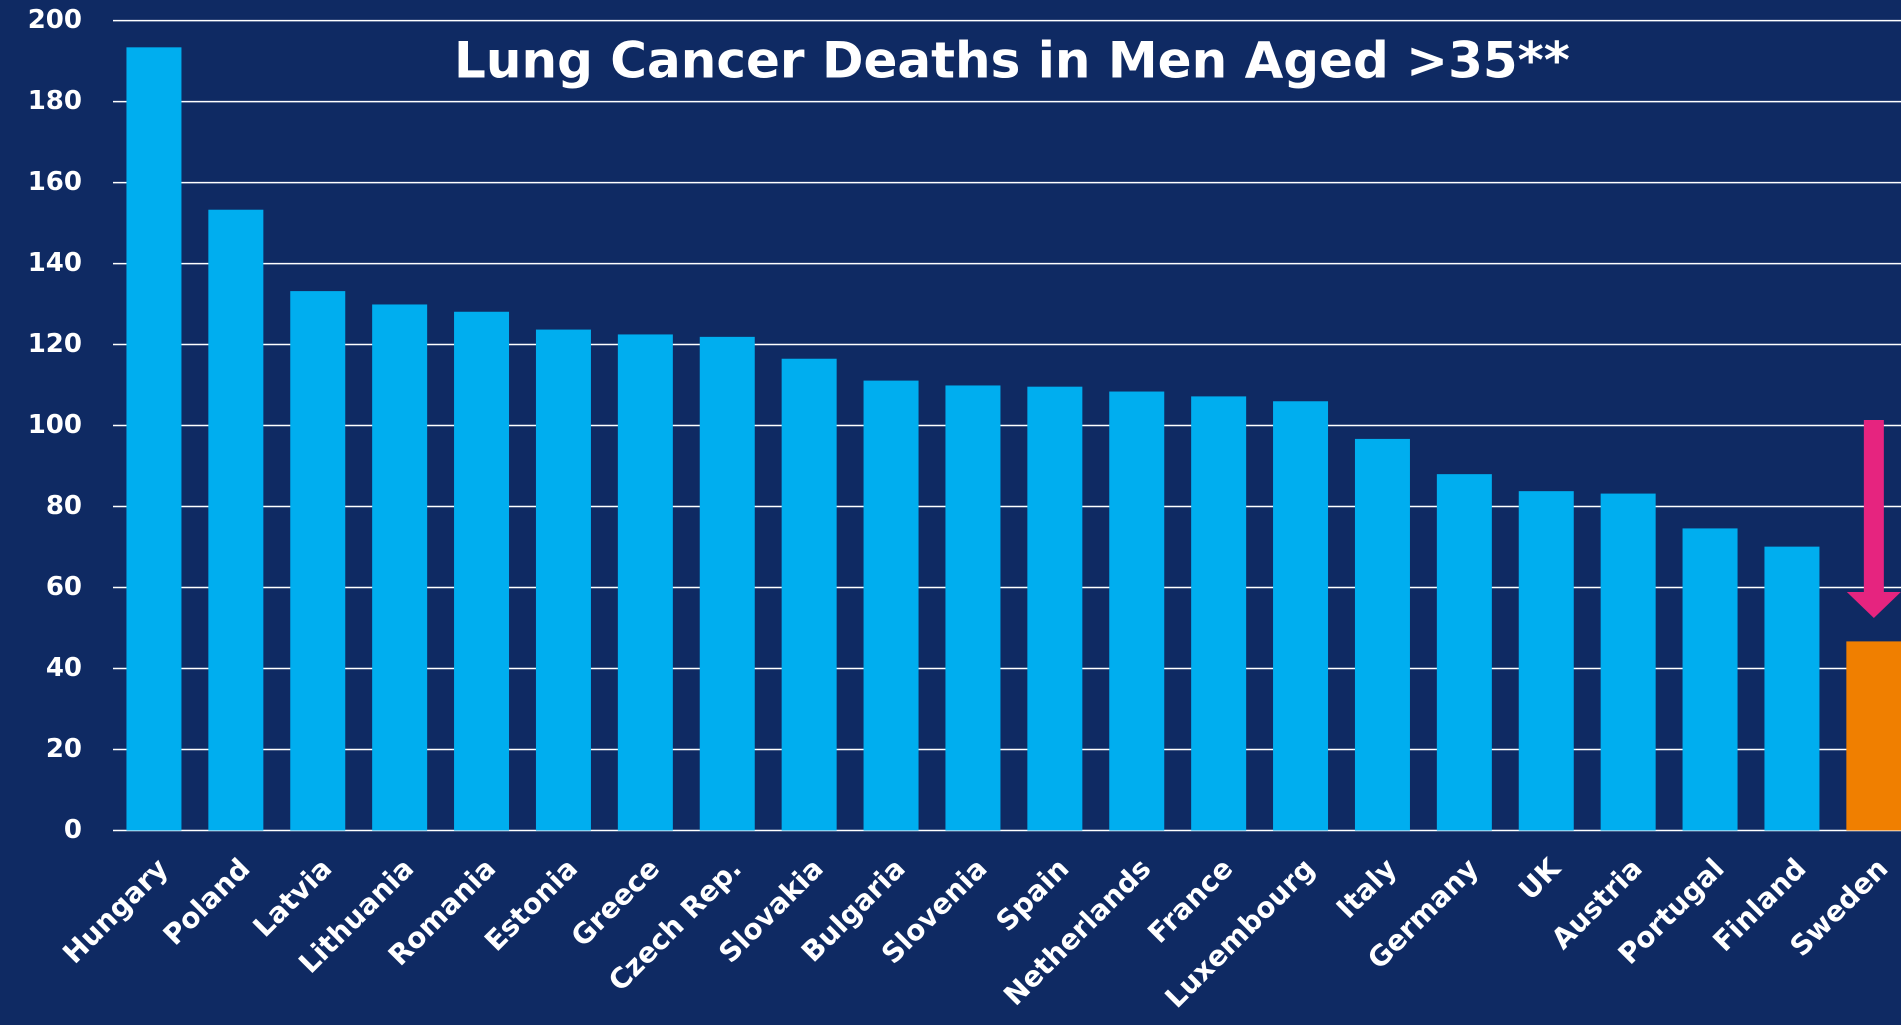 The width and height of the screenshot is (1901, 1025). Describe the element at coordinates (55, 20) in the screenshot. I see `y-tick-label: 200` at that location.